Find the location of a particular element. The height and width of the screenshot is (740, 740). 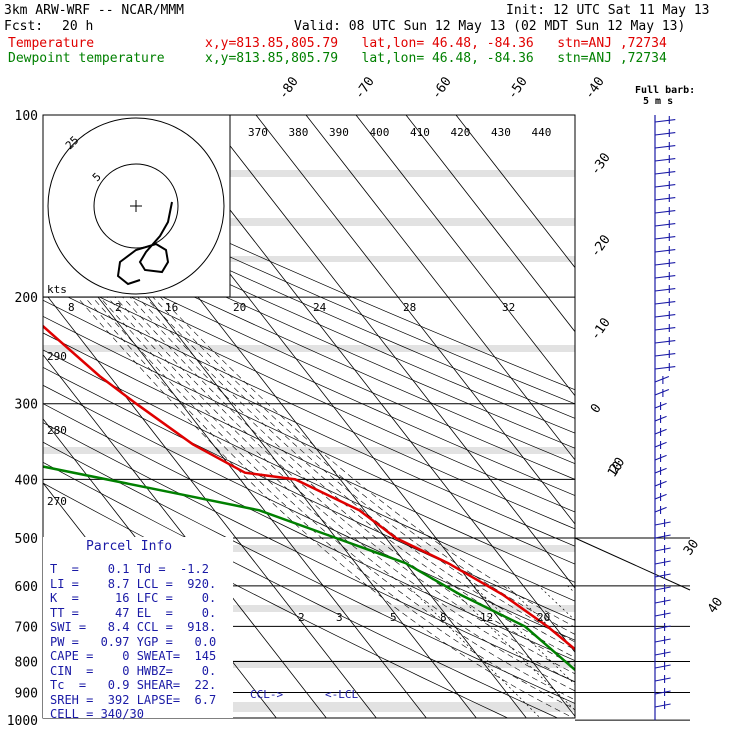

theta-label: 280 is located at coordinates (57, 430).